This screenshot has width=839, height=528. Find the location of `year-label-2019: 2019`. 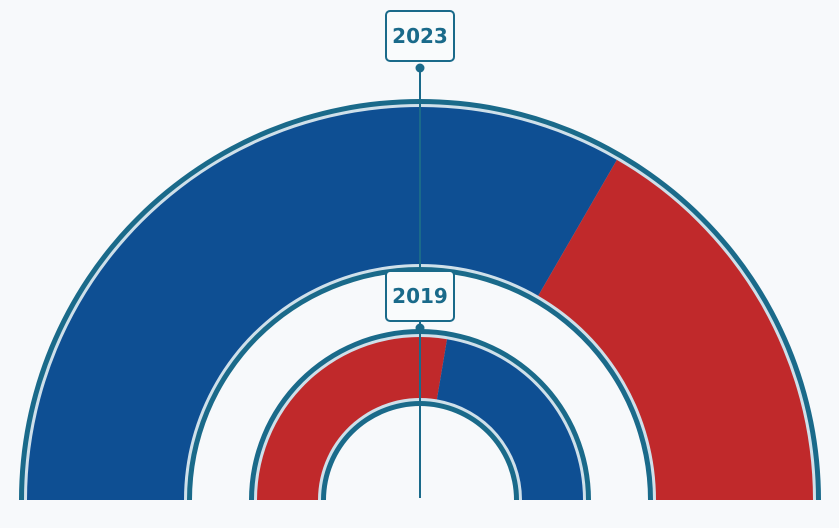

year-label-2019: 2019 is located at coordinates (420, 296).